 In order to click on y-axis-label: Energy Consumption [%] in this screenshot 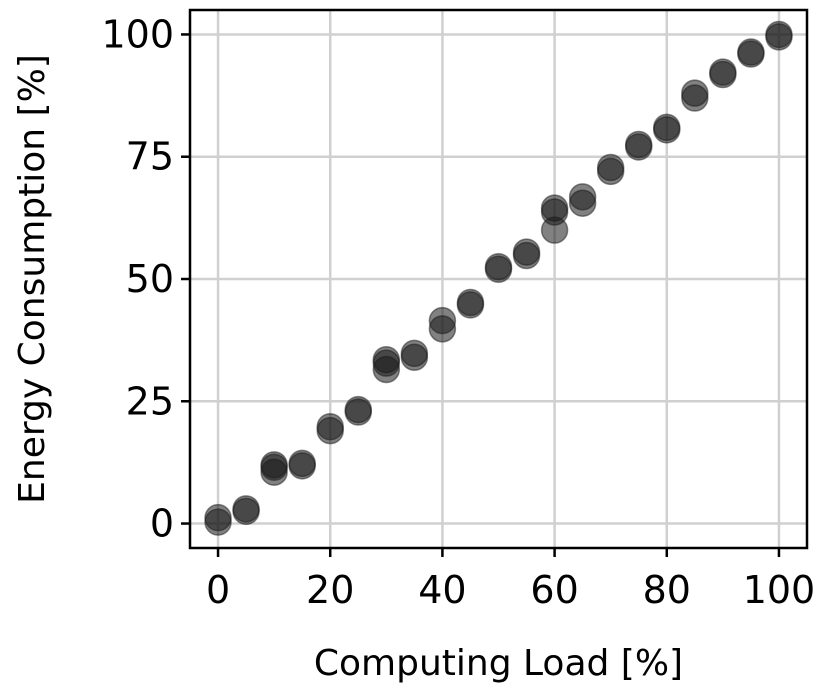, I will do `click(32, 279)`.